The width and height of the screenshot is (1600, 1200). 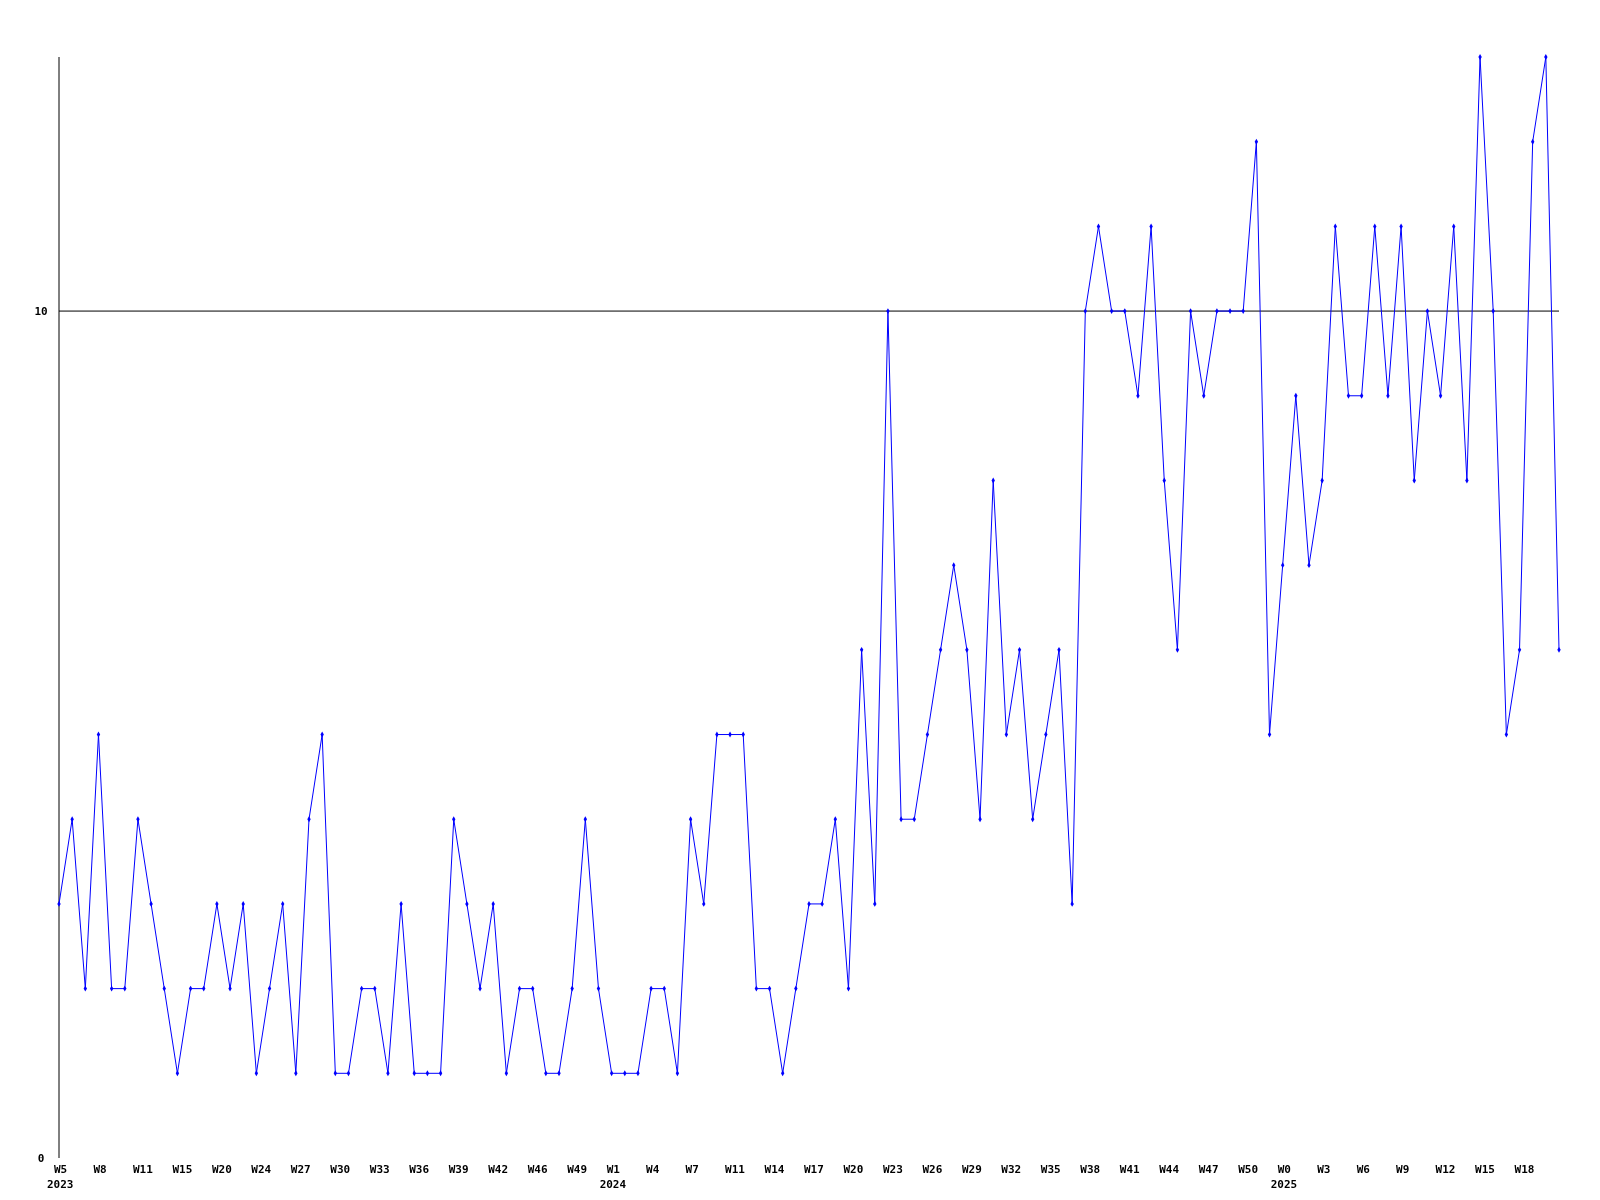 I want to click on x-tick-label: W32, so click(x=1011, y=1169).